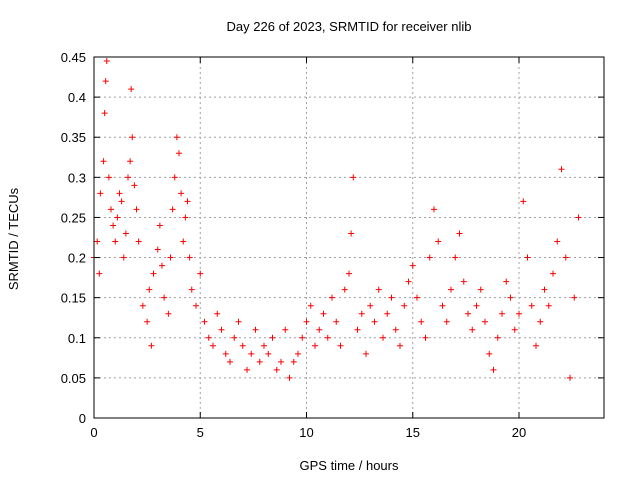  I want to click on y-tick-label: 0.1, so click(77, 338).